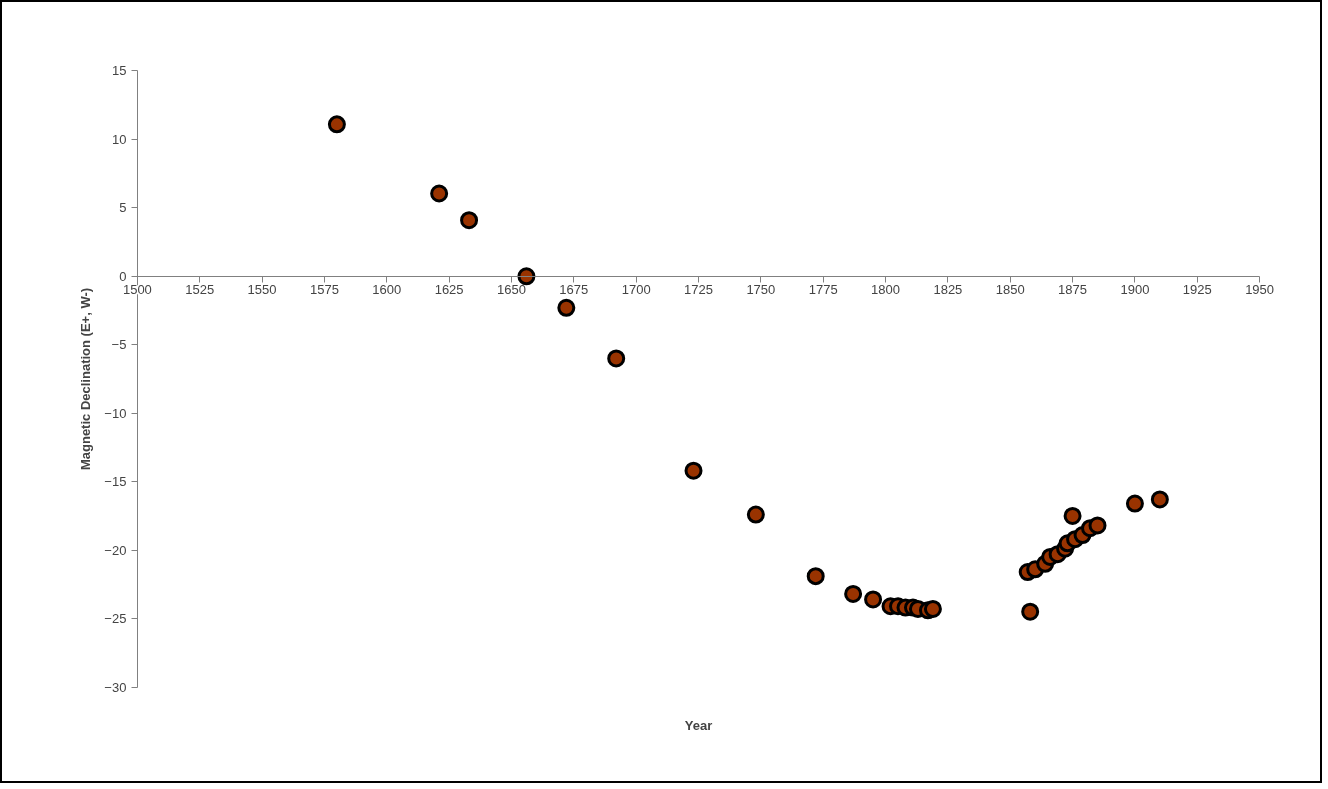 The image size is (1328, 789). I want to click on x-tick-label: 1825, so click(948, 290).